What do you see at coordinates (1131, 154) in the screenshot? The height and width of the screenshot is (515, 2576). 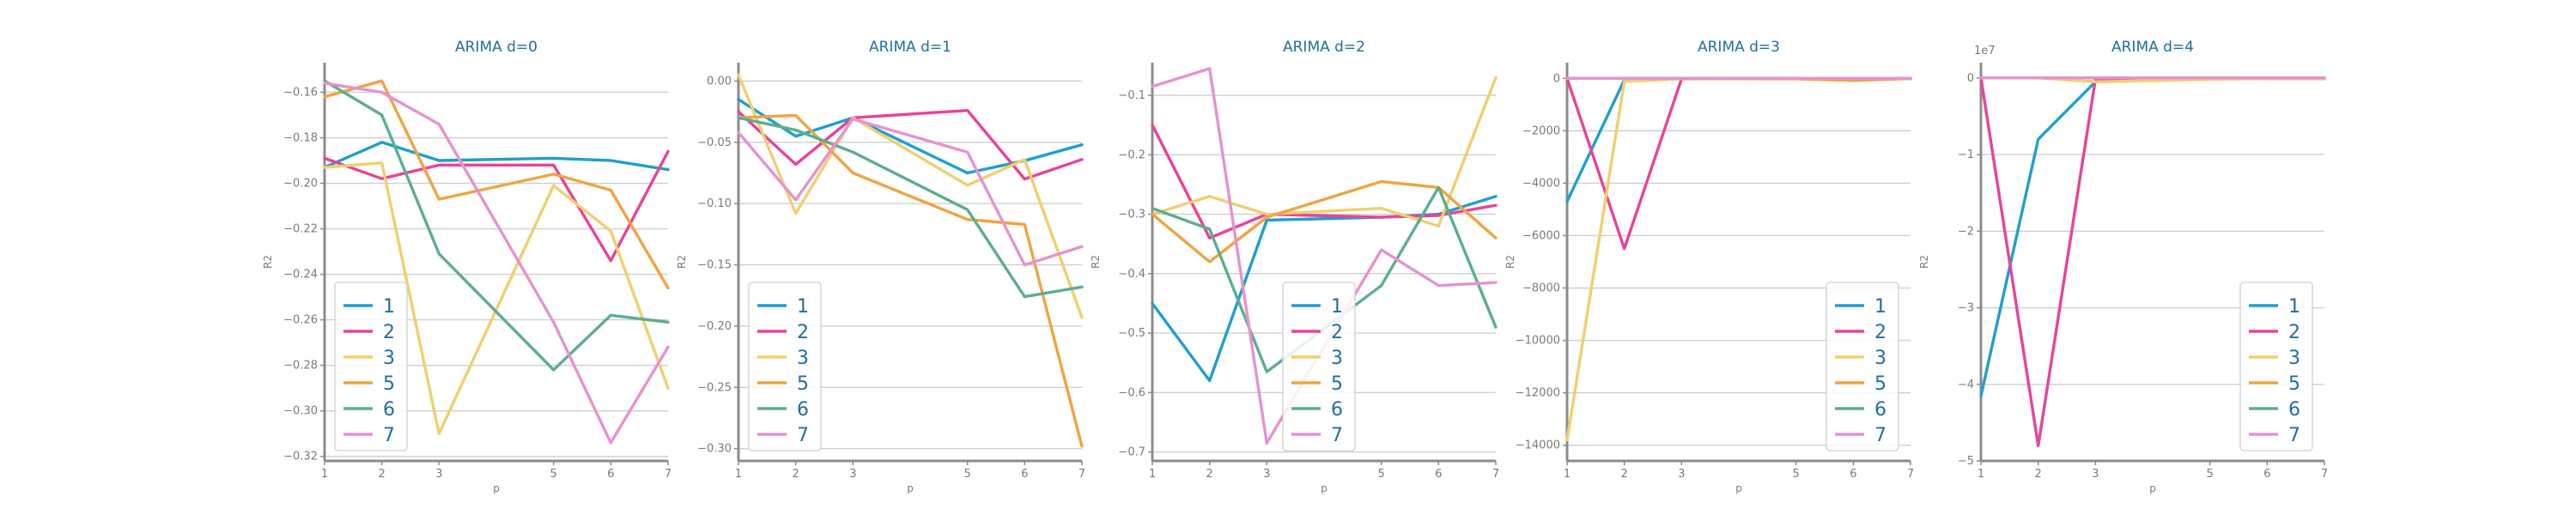 I see `y-tick-label: −0.2` at bounding box center [1131, 154].